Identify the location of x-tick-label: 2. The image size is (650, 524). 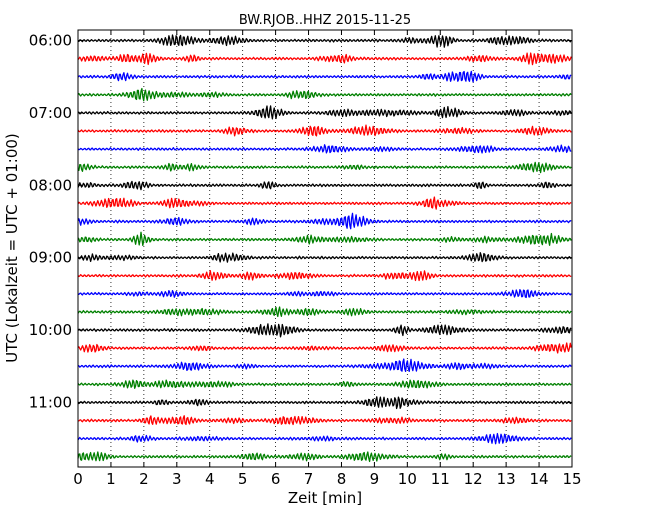
(144, 479).